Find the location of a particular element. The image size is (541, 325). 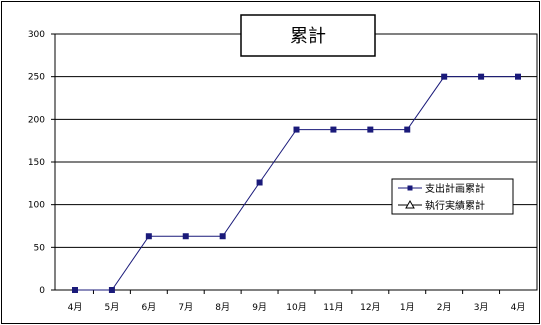

y-tick-label: 100 is located at coordinates (36, 206).